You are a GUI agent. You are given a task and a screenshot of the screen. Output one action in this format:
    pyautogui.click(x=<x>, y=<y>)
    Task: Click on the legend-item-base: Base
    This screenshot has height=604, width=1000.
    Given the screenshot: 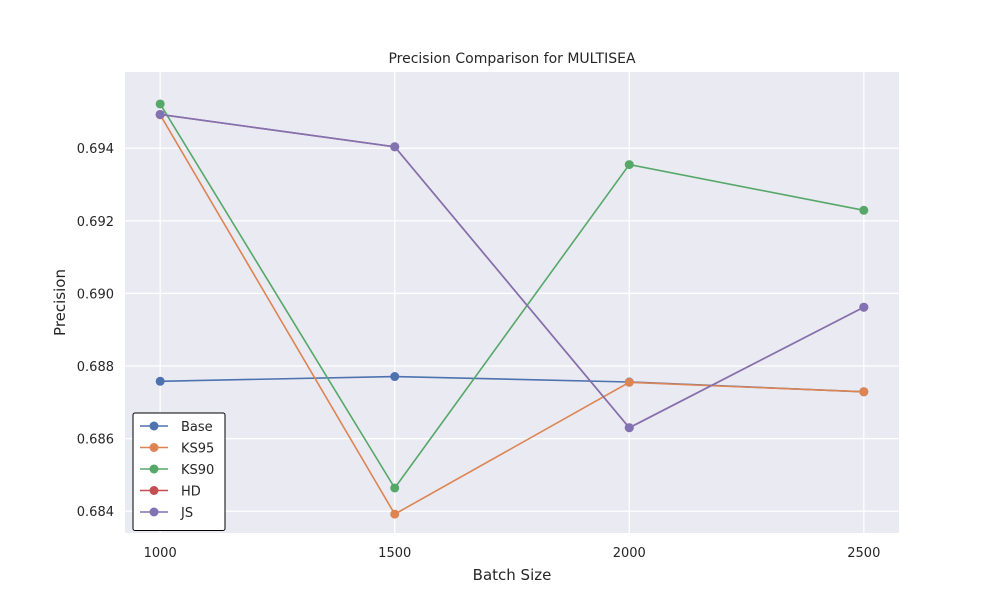 What is the action you would take?
    pyautogui.click(x=176, y=427)
    